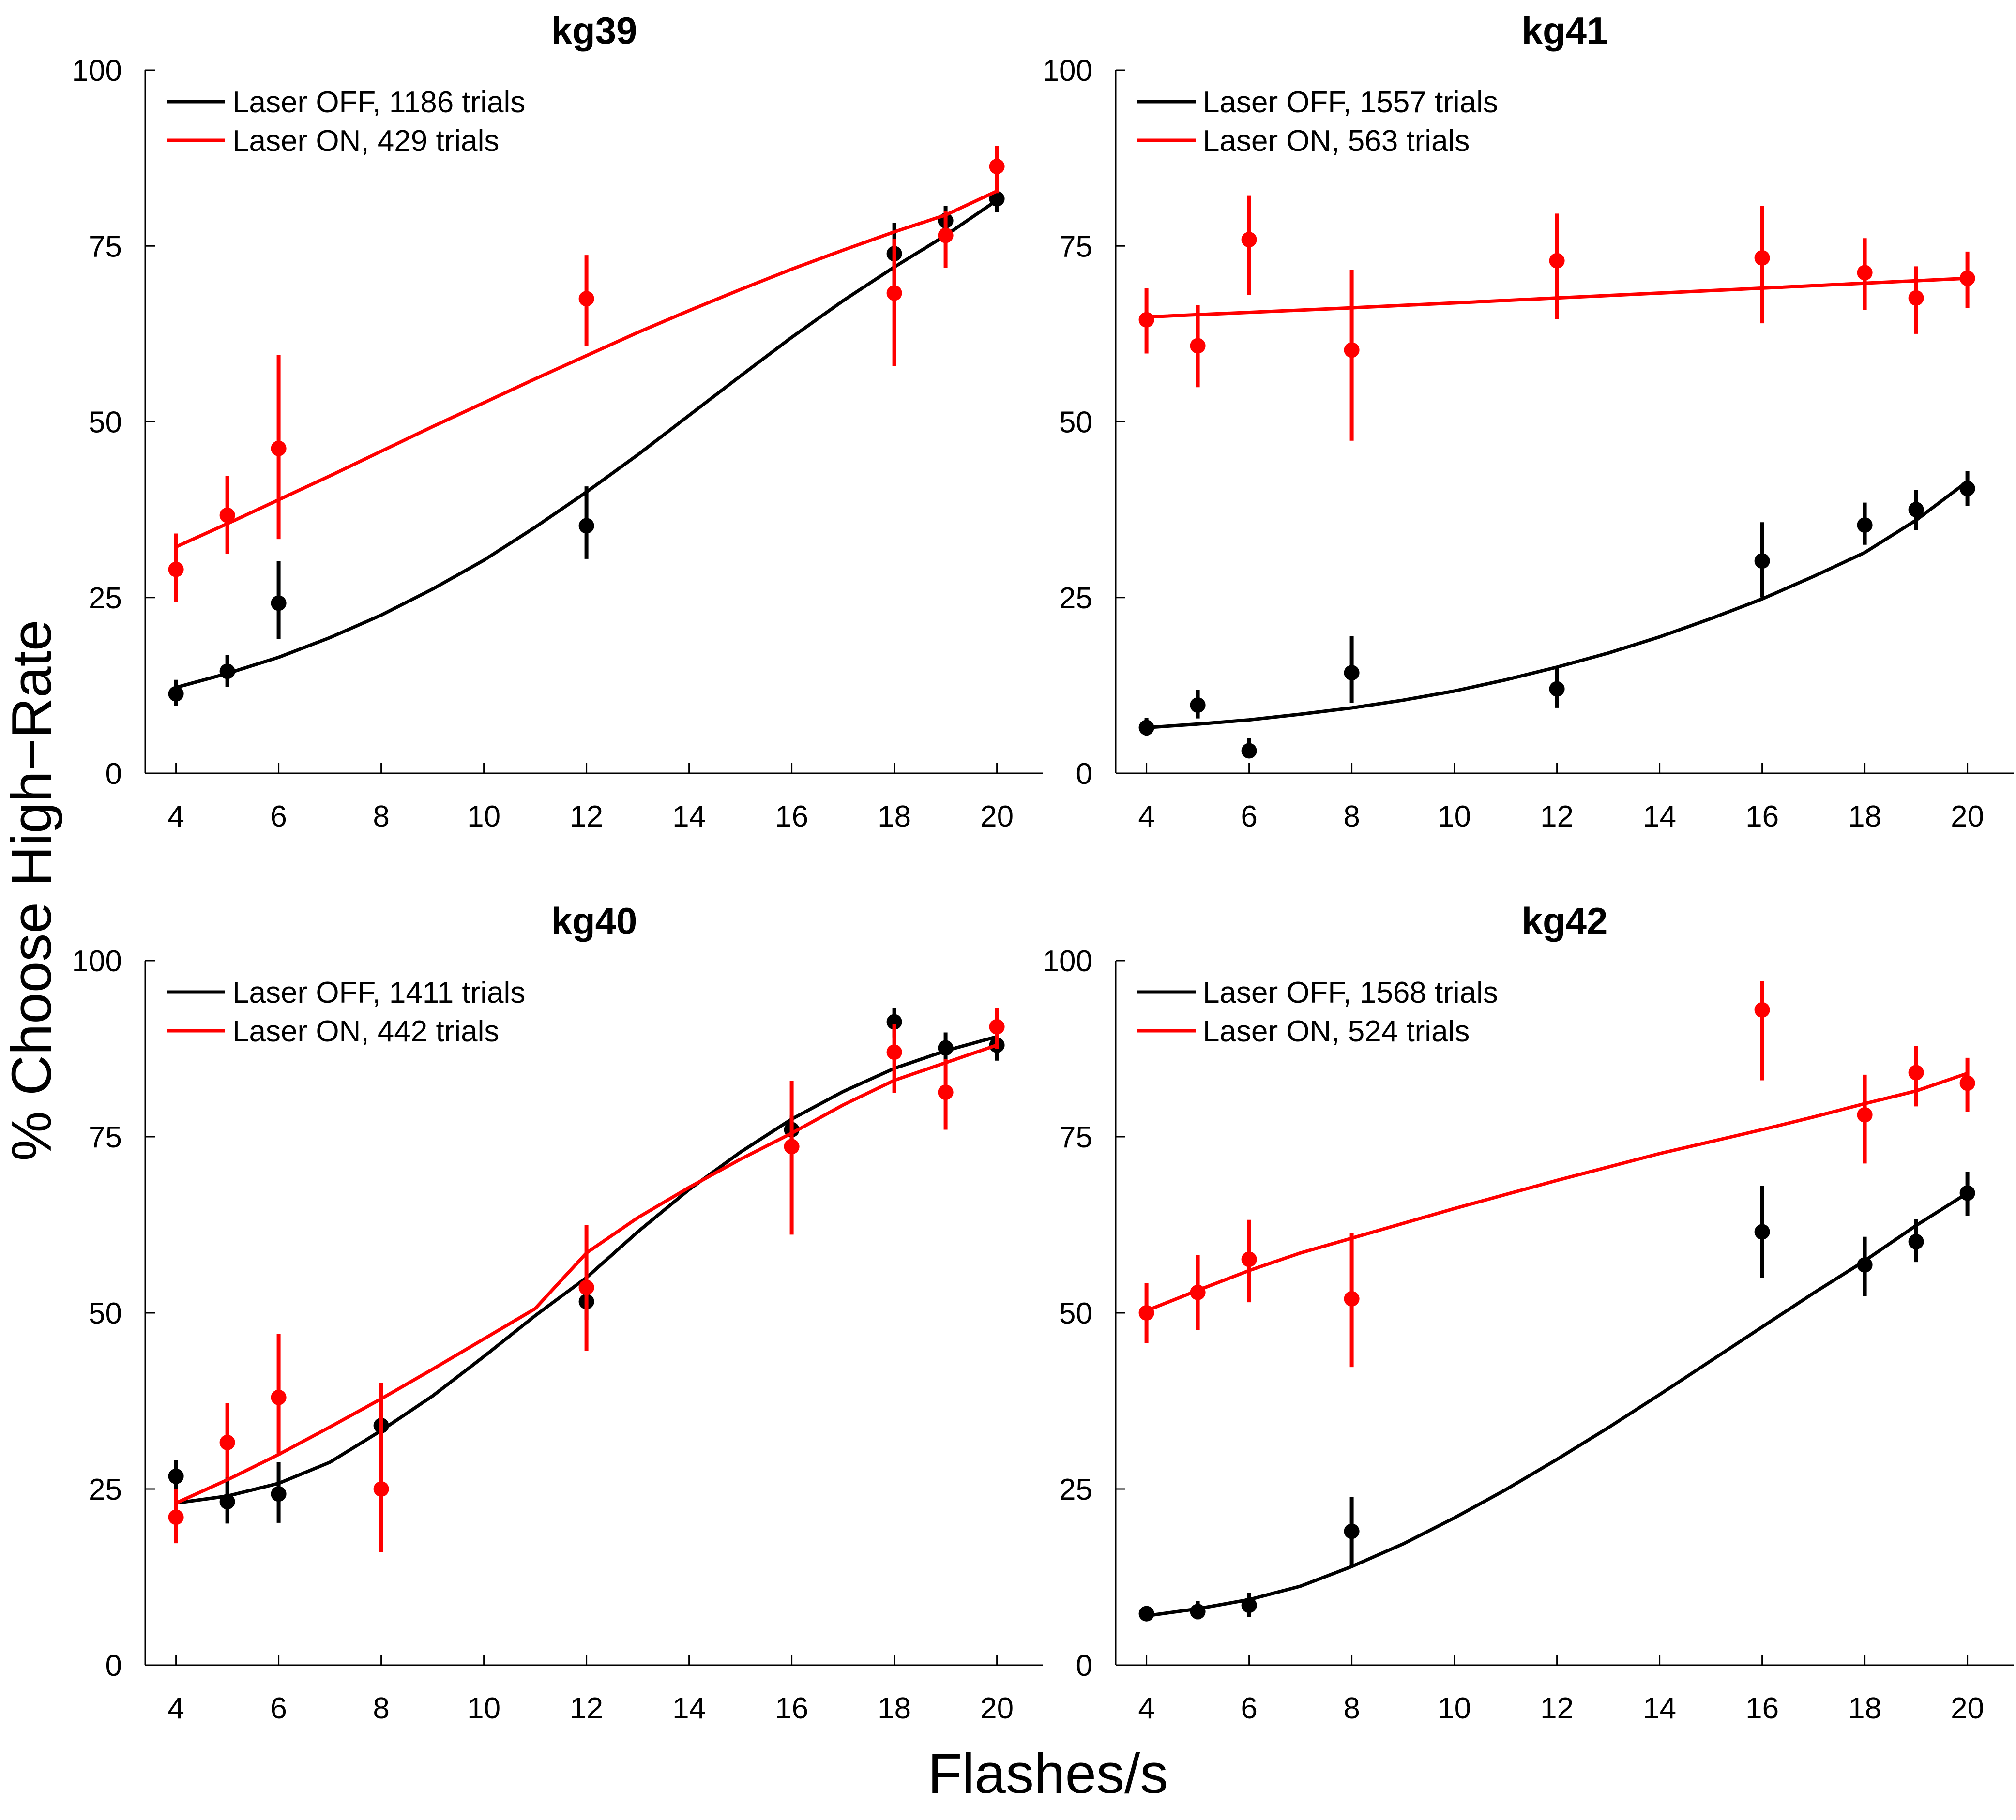 This screenshot has height=1820, width=2016. Describe the element at coordinates (1557, 1405) in the screenshot. I see `fit-curve` at that location.